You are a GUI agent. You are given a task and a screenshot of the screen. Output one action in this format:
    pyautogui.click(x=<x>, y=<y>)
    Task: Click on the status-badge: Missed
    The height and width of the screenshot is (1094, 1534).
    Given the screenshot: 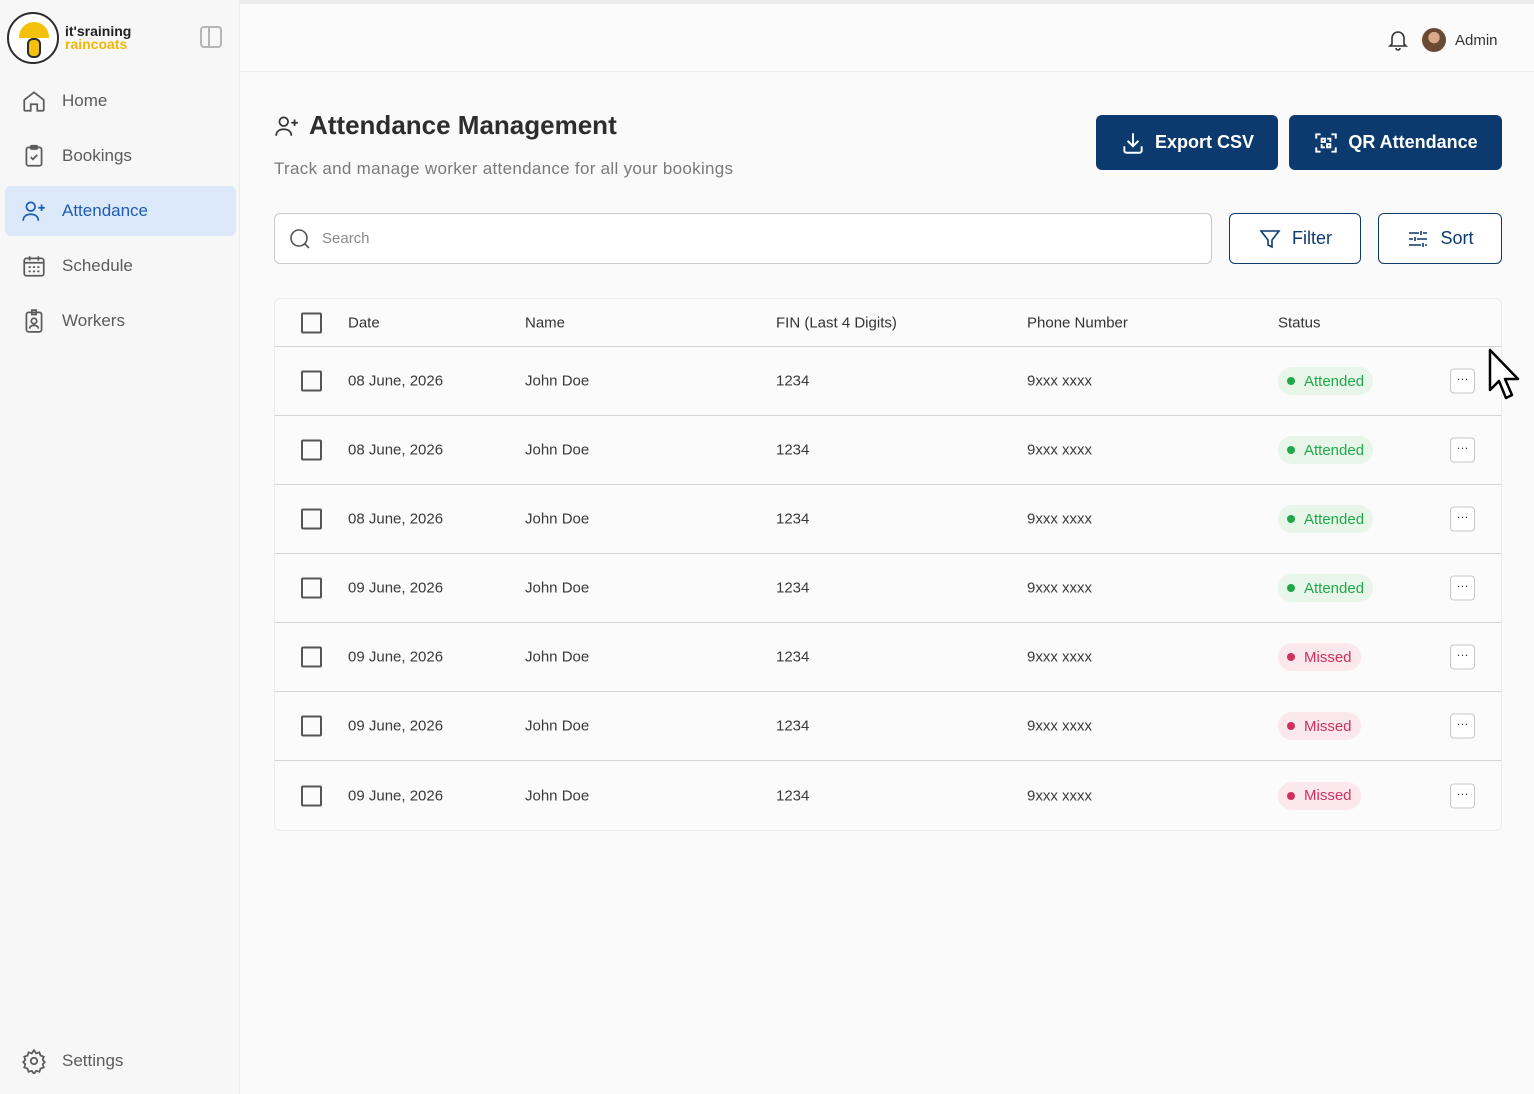 What is the action you would take?
    pyautogui.click(x=1319, y=726)
    